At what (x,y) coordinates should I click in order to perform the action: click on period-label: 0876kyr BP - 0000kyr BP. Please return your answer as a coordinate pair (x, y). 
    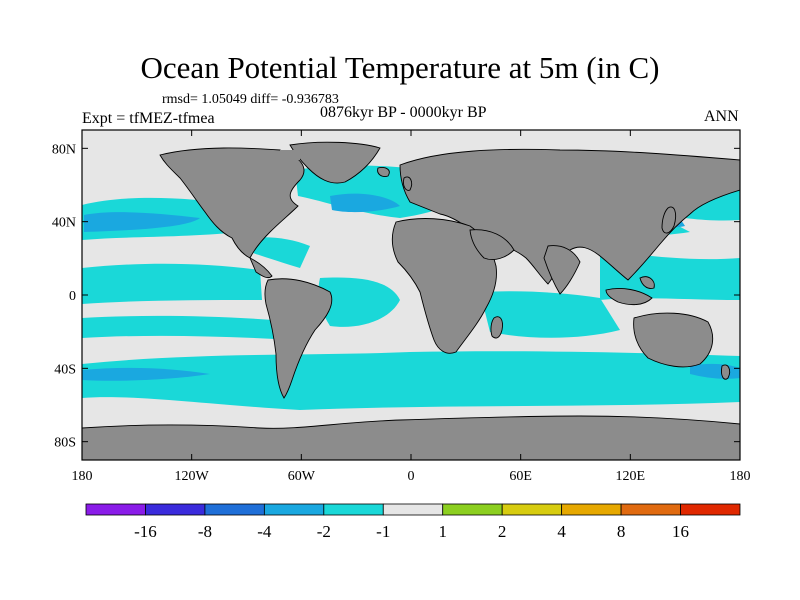
    Looking at the image, I should click on (403, 112).